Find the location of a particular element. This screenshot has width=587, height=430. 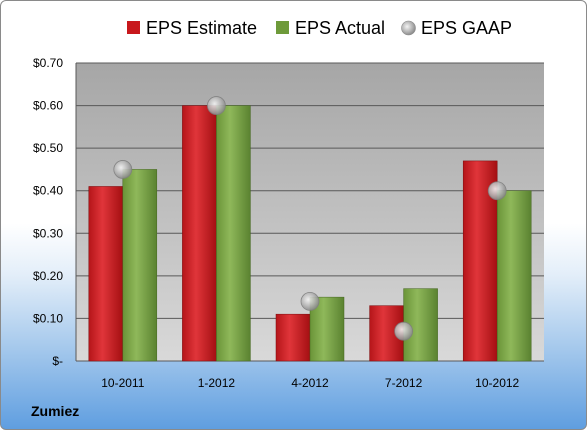

y-tick-label: $0.70 is located at coordinates (48, 63).